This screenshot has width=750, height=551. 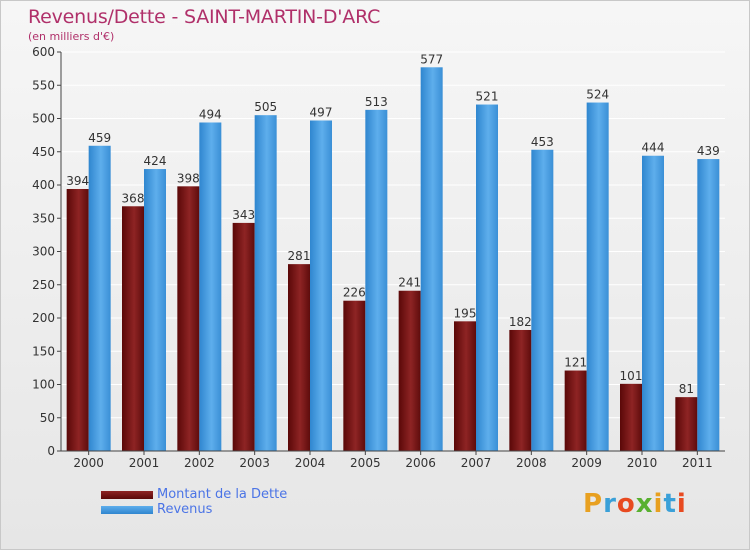 What do you see at coordinates (670, 504) in the screenshot?
I see `logo-letter: t` at bounding box center [670, 504].